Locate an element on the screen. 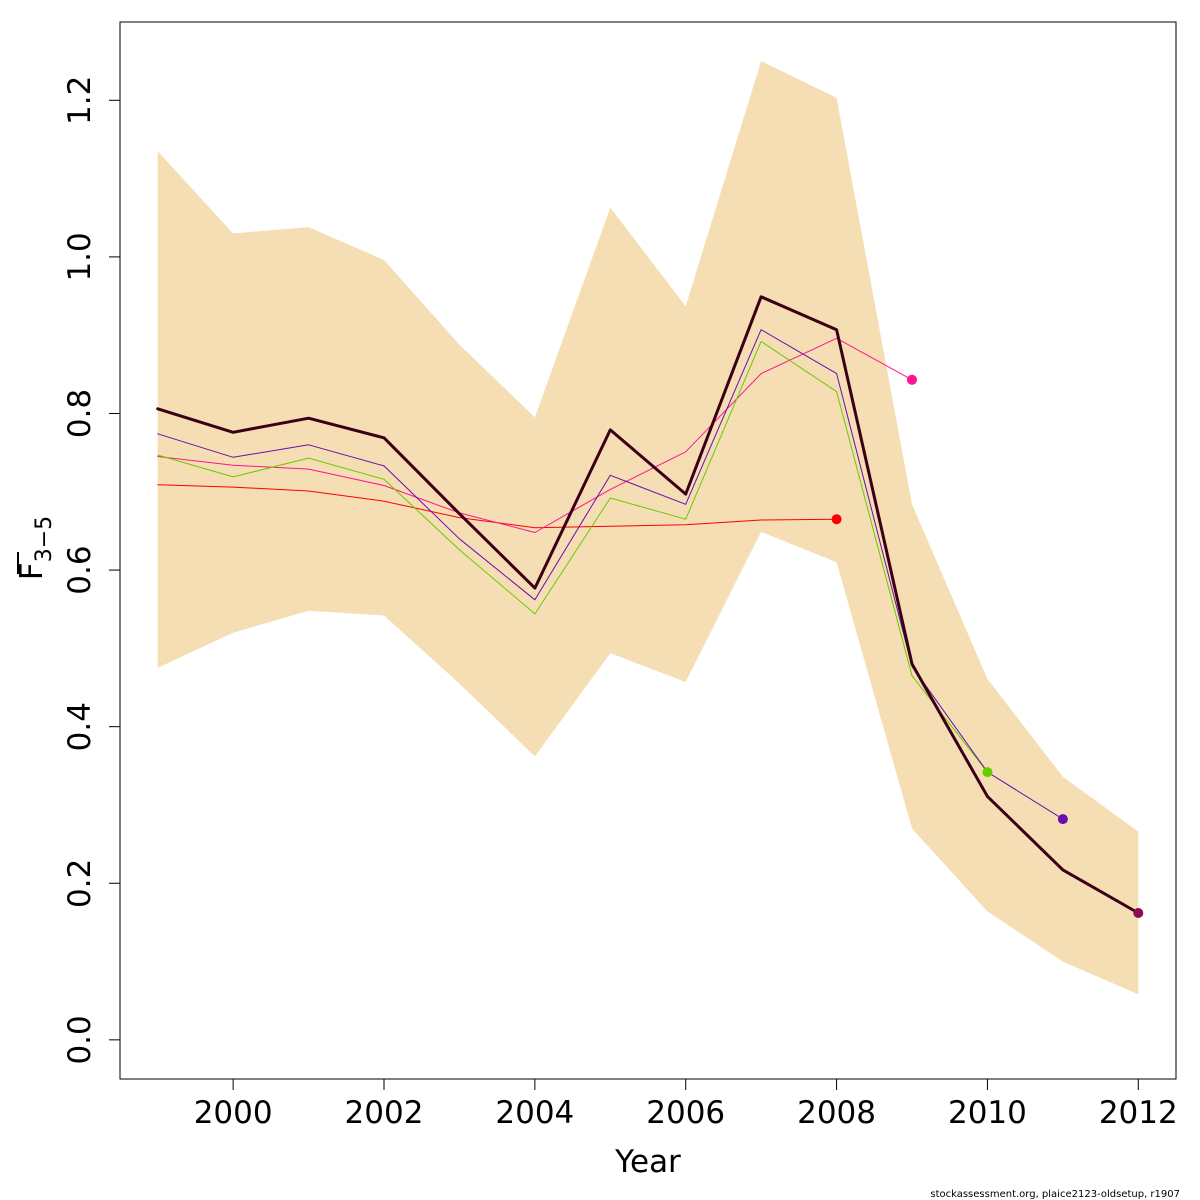 This screenshot has width=1200, height=1200. y-axis-title: F3−5 is located at coordinates (35, 548).